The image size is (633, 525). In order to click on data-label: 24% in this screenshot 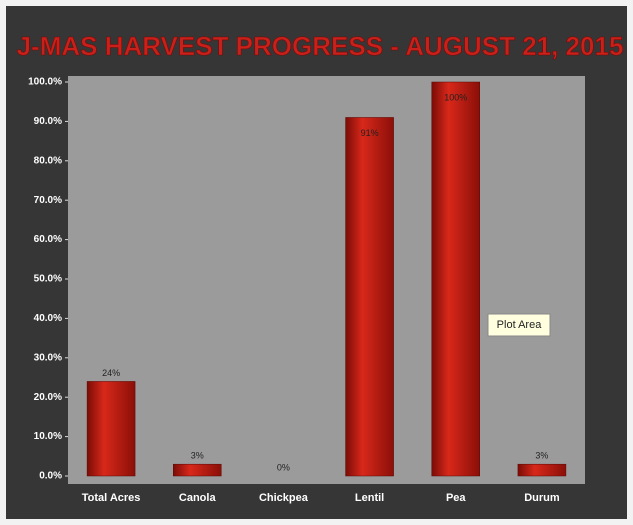, I will do `click(111, 373)`.